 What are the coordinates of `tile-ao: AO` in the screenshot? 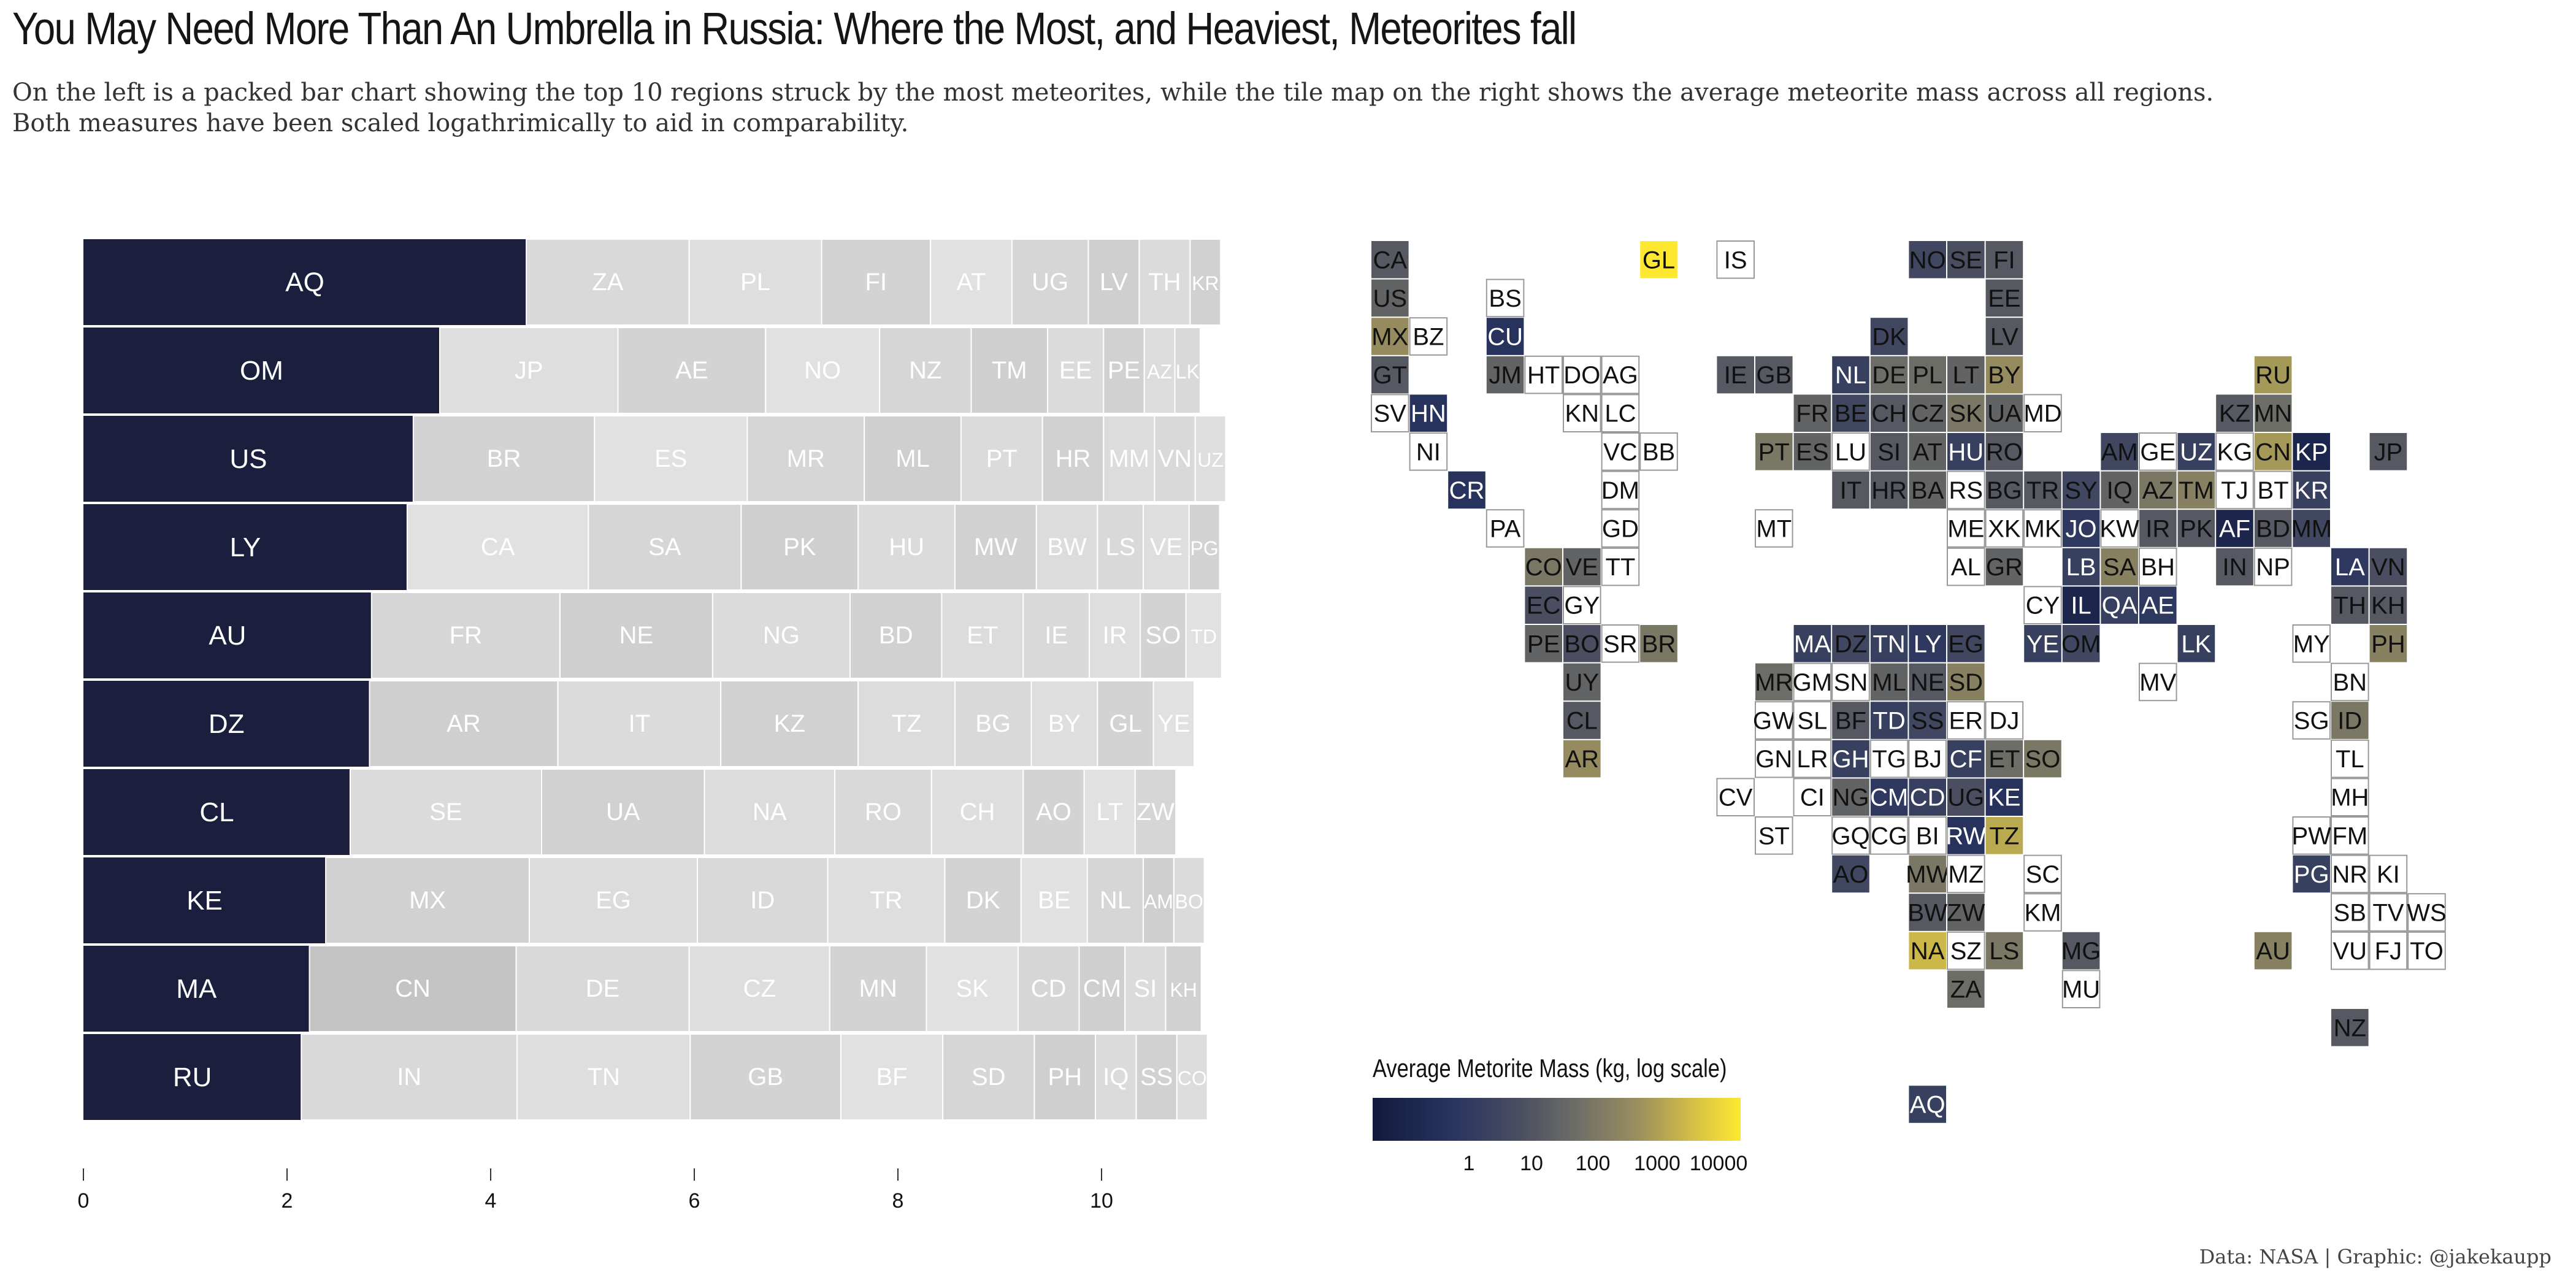 It's located at (1850, 874).